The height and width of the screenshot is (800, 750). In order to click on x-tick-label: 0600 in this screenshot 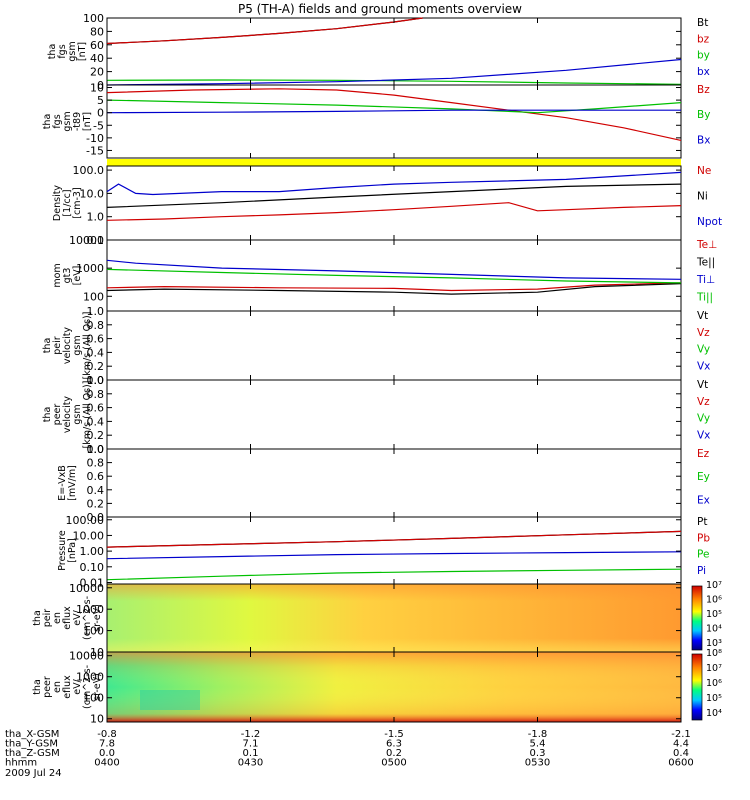, I will do `click(680, 763)`.